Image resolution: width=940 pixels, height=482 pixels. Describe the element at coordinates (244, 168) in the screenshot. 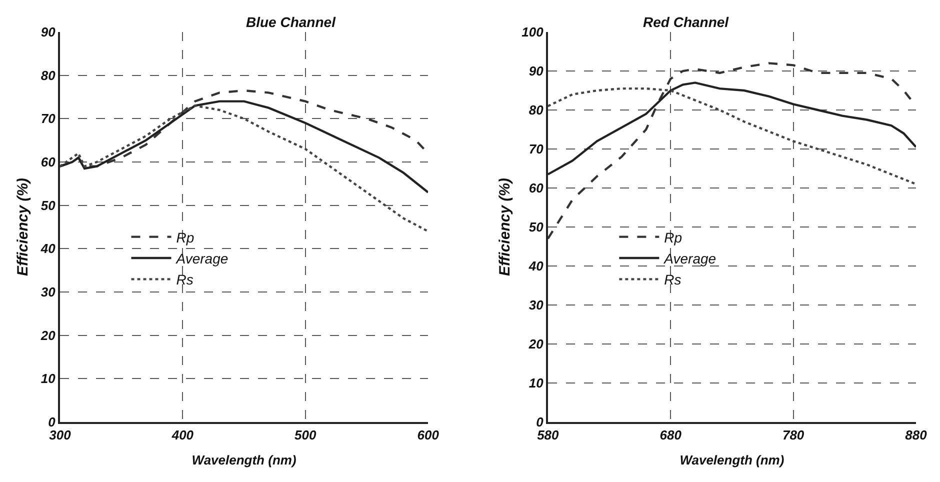

I see `line-series` at that location.